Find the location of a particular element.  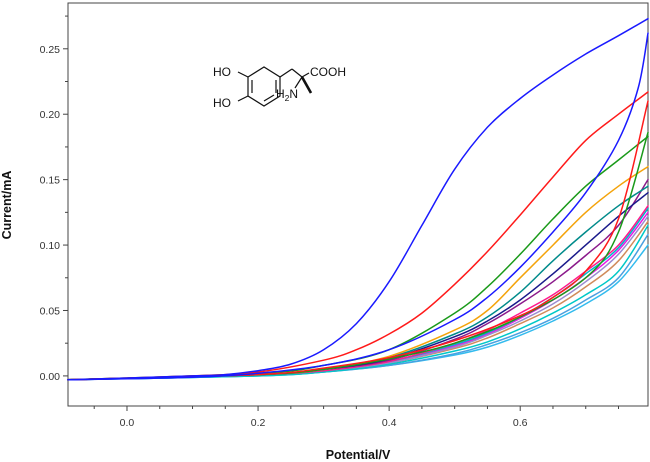

x-tick-label: 0.2 is located at coordinates (258, 423).